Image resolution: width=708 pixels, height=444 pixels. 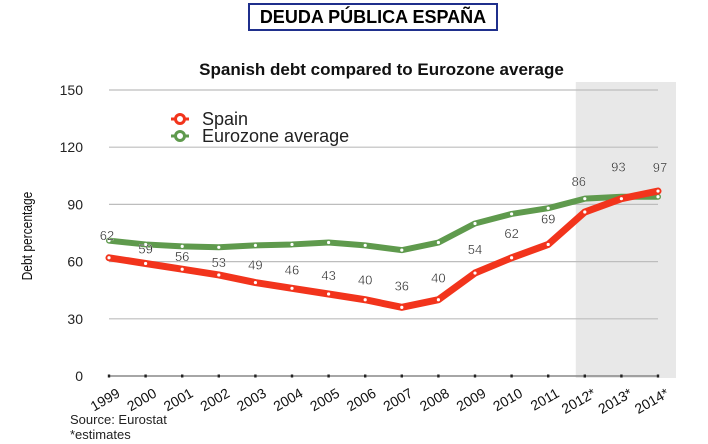 What do you see at coordinates (251, 400) in the screenshot?
I see `x-tick-label: 2003` at bounding box center [251, 400].